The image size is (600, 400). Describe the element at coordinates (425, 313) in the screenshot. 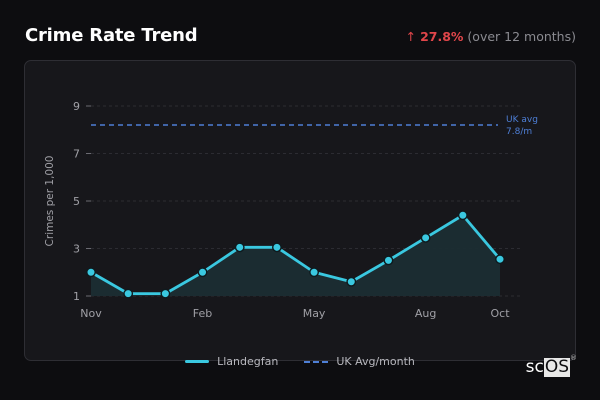

I see `x-tick-label: Aug` at that location.